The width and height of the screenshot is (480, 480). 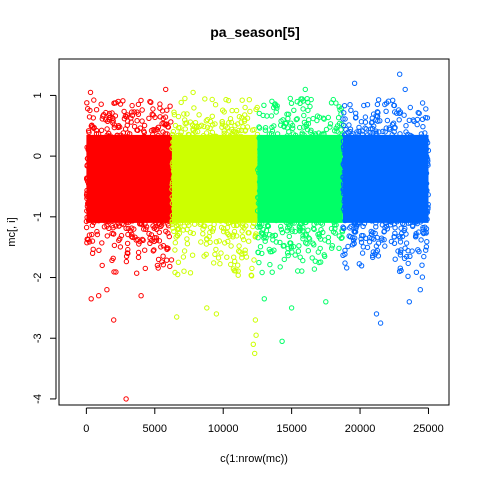 I want to click on y-axis: -4 -3 -2 -1 0 1, so click(x=44, y=248).